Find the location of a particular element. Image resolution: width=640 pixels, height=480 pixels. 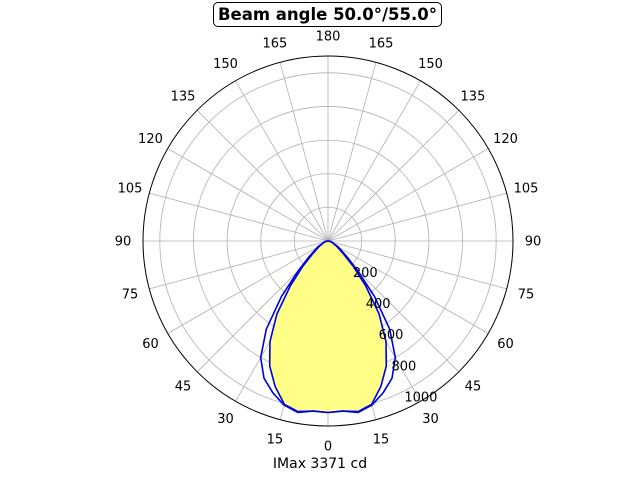

radial-tick-label: 600 is located at coordinates (391, 335).